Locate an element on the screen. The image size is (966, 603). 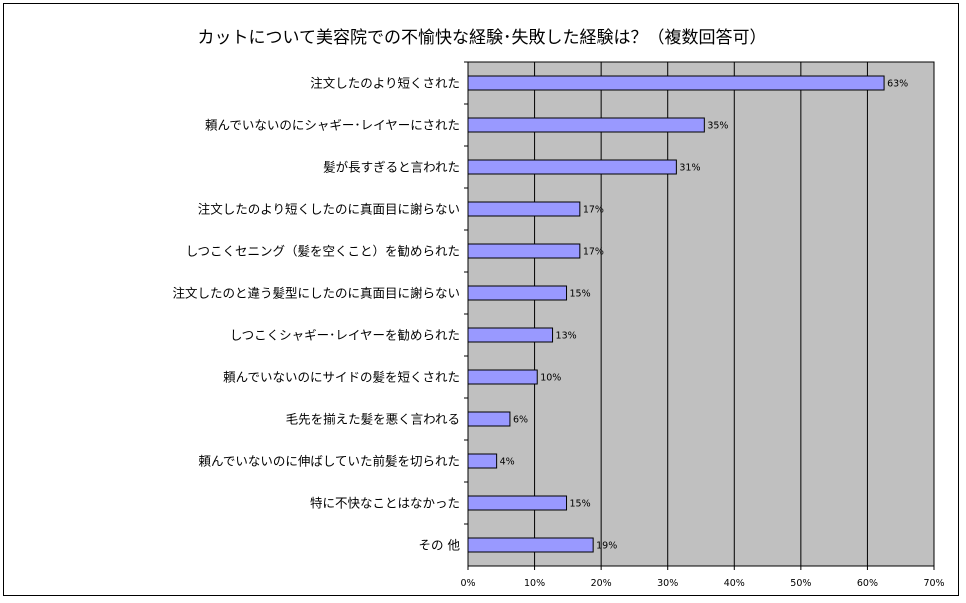
category-label: 髪が長すぎると言われた is located at coordinates (391, 167).